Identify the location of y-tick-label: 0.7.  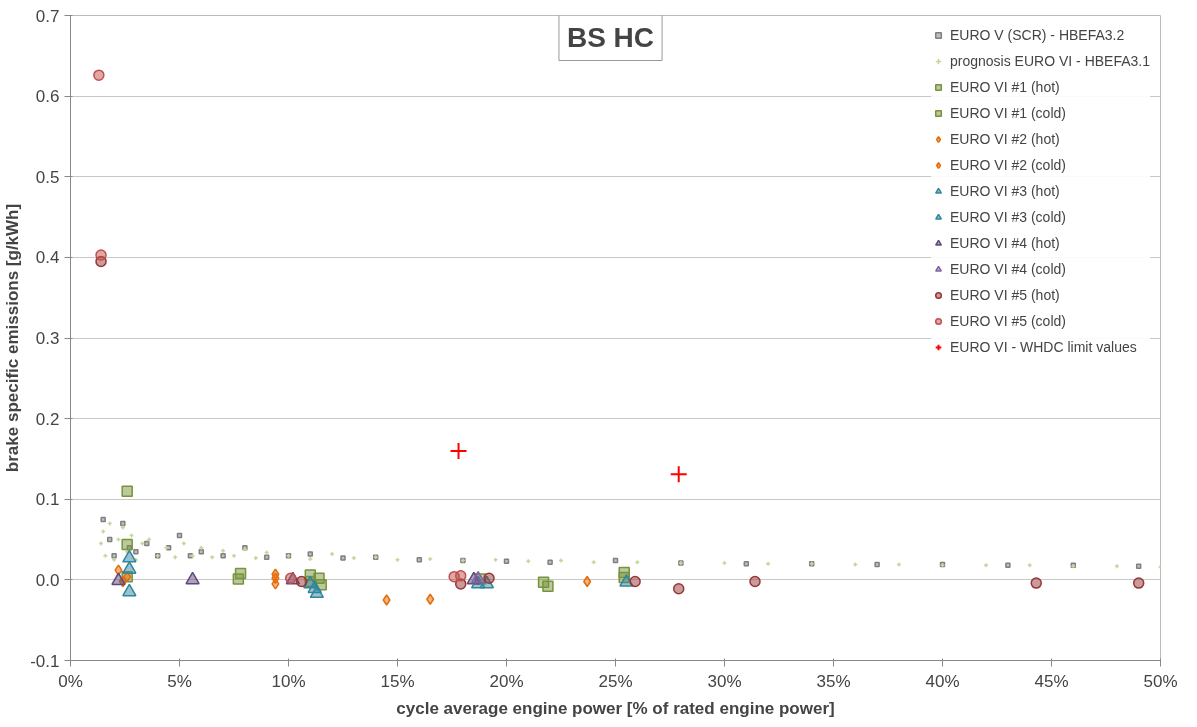
(47, 16).